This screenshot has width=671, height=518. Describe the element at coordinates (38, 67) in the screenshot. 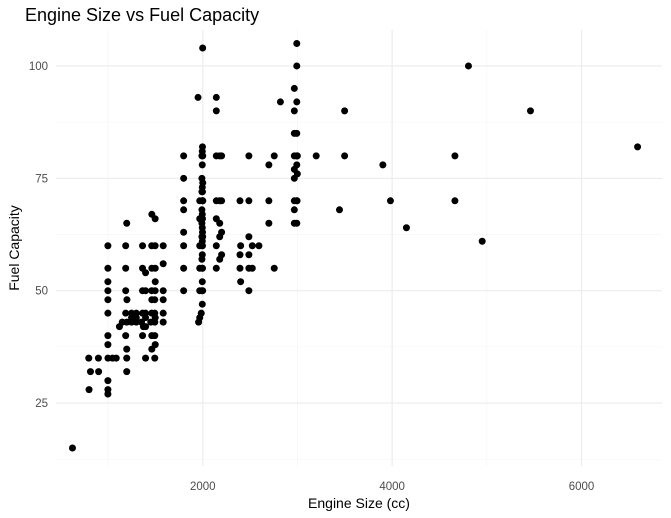

I see `y-tick-label: 100` at that location.